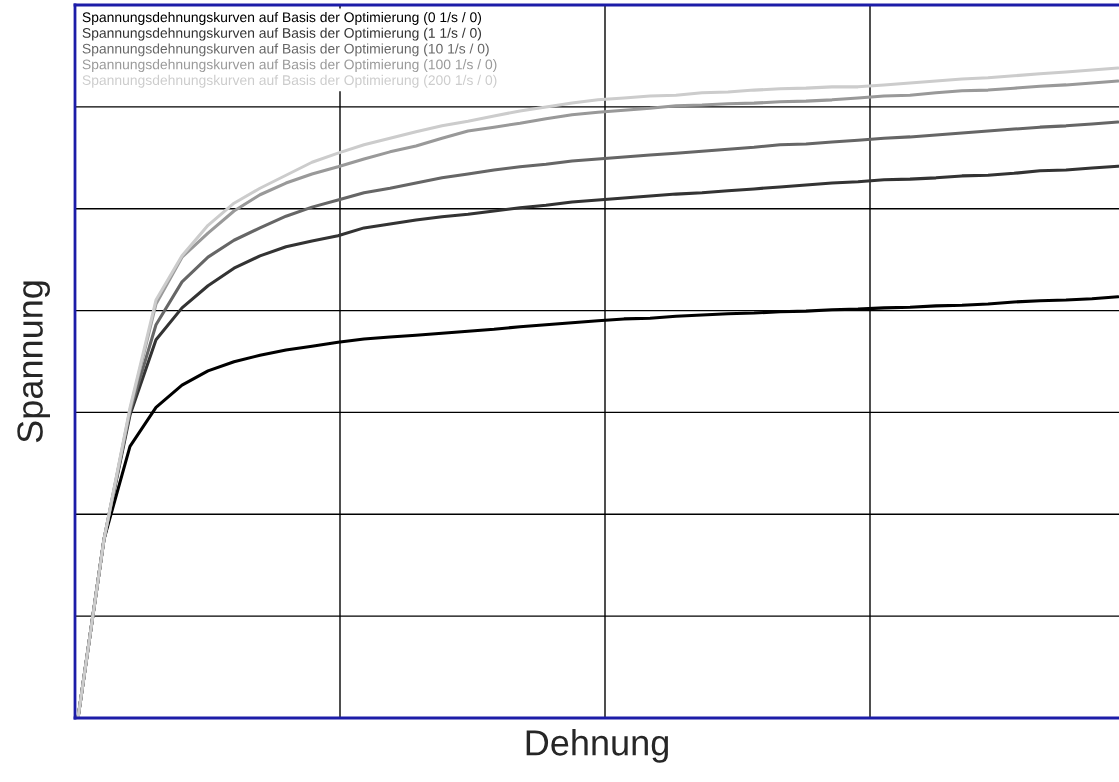 Image resolution: width=1119 pixels, height=782 pixels. Describe the element at coordinates (282, 18) in the screenshot. I see `text: Spannungsdehnungskurven auf Basis der Optimierung (0 1/s / 0)` at that location.